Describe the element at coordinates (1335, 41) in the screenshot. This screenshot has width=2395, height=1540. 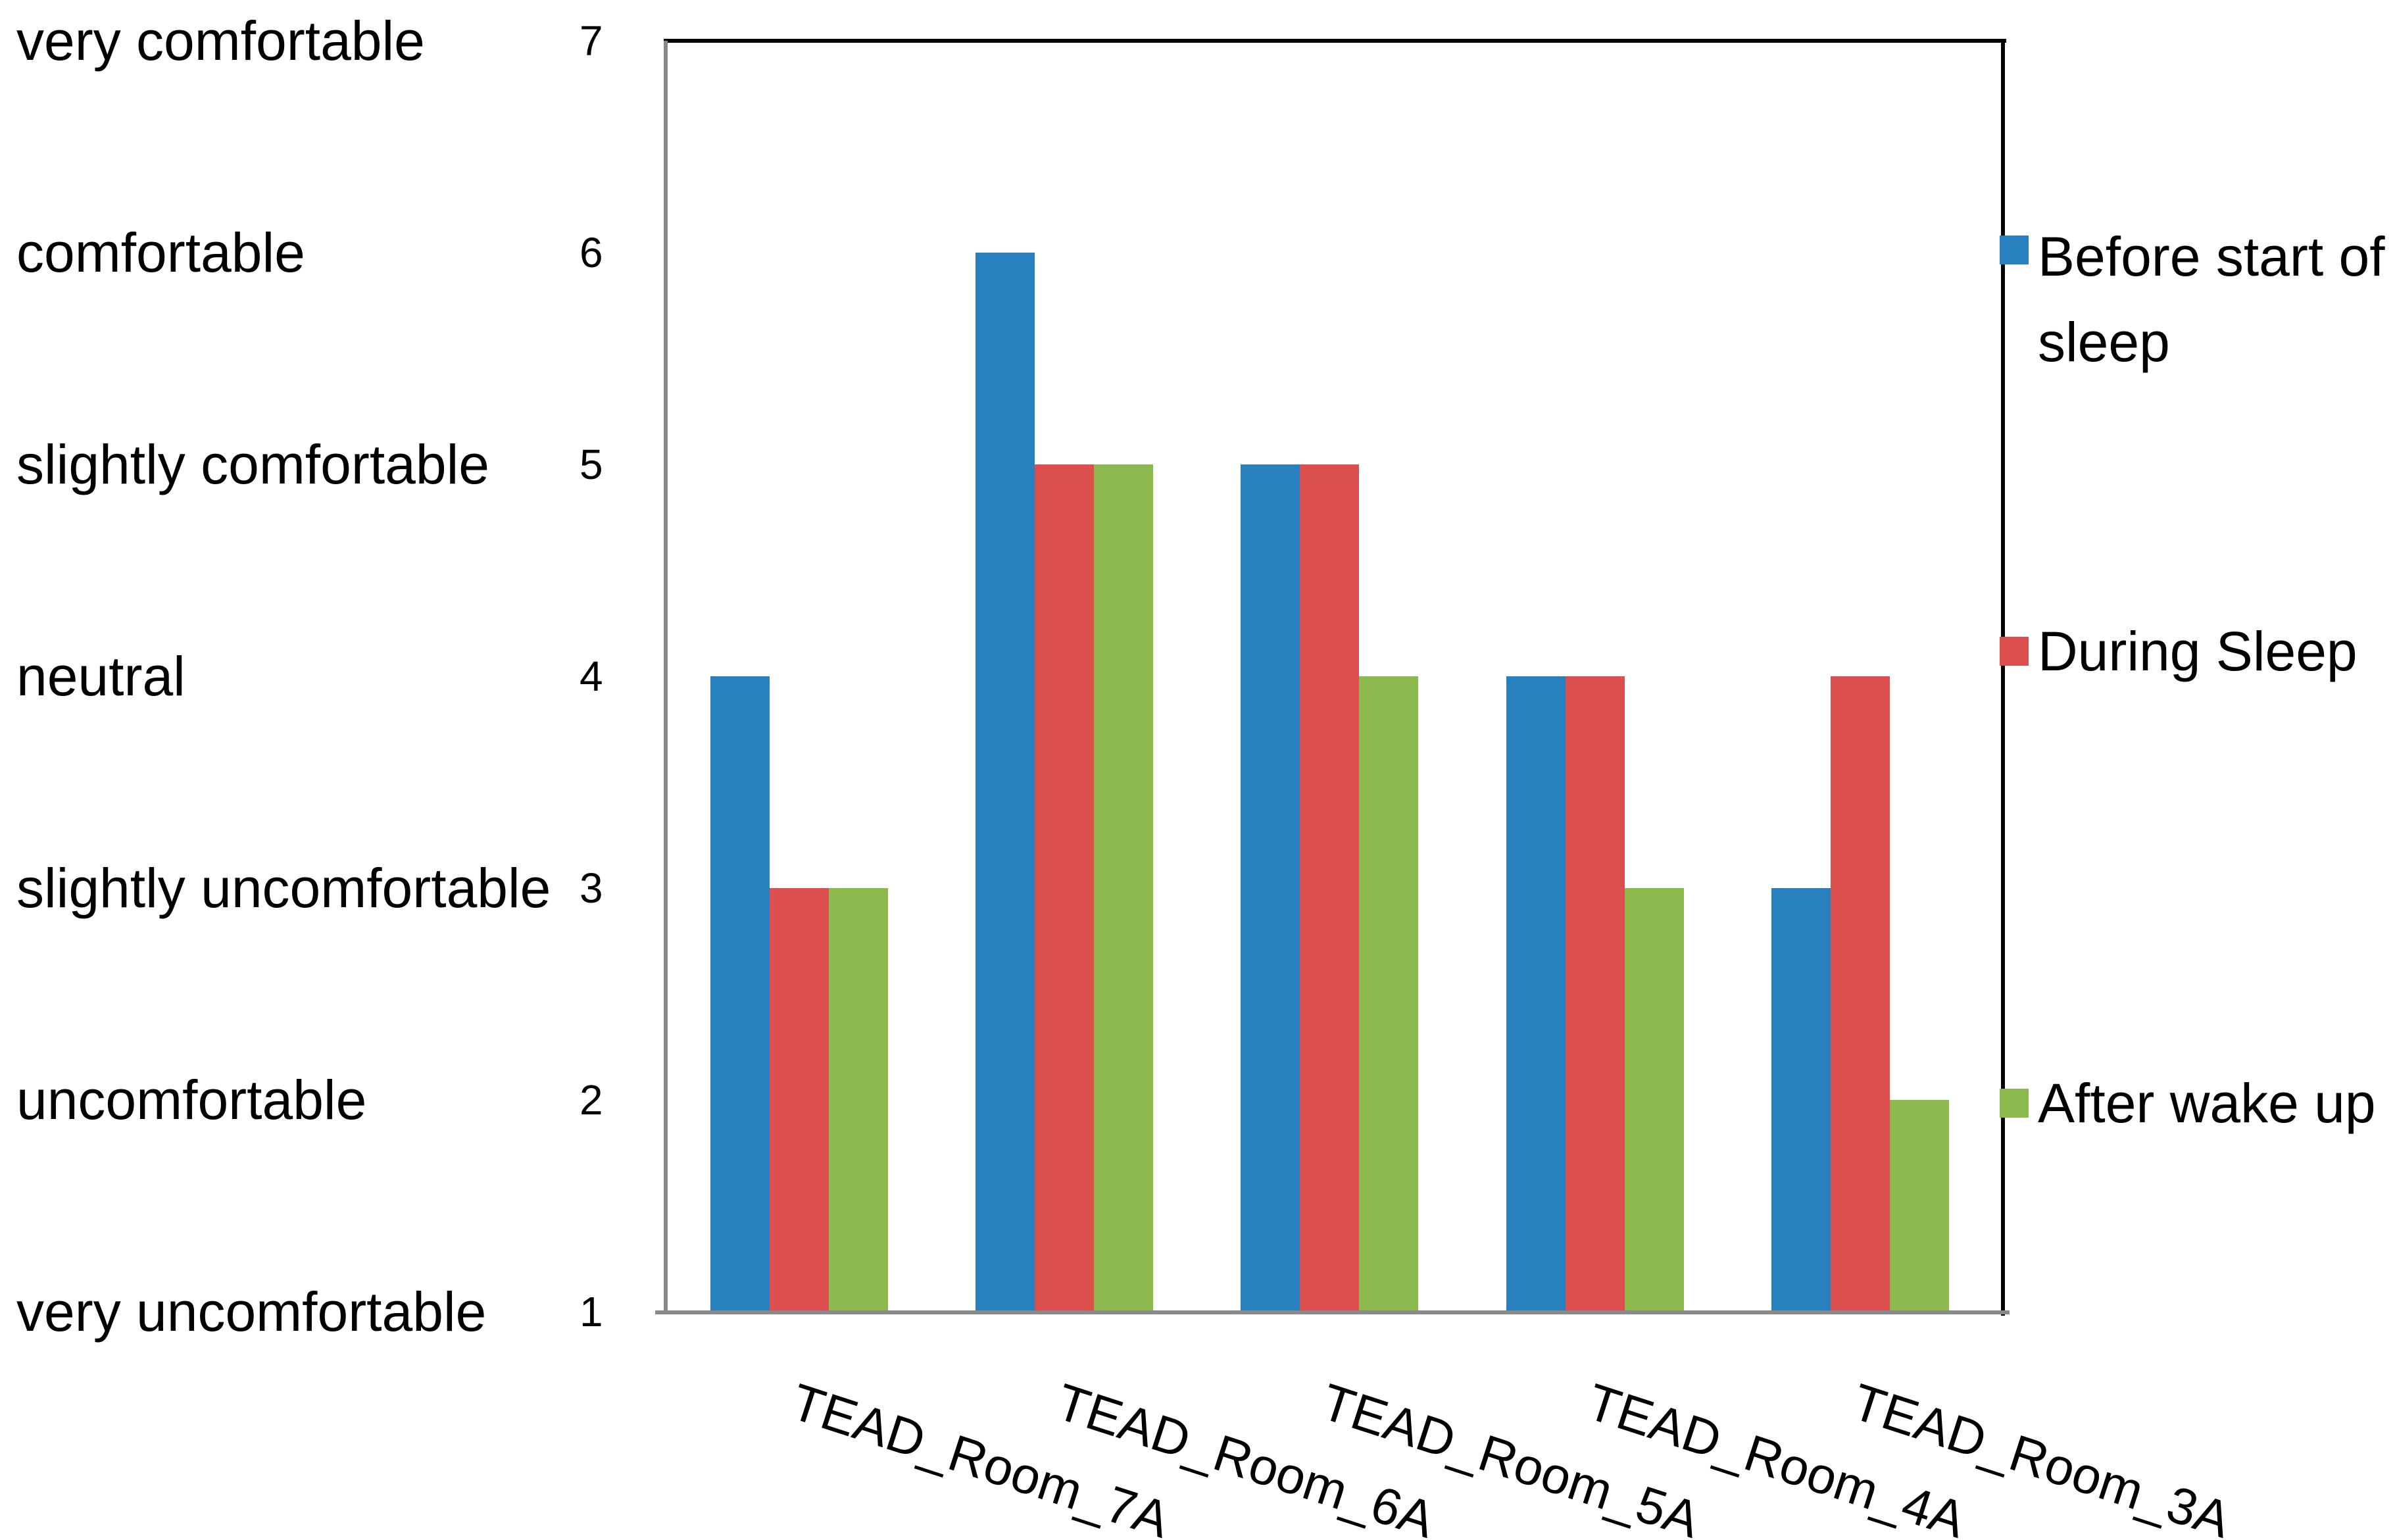
I see `plot-border-top` at that location.